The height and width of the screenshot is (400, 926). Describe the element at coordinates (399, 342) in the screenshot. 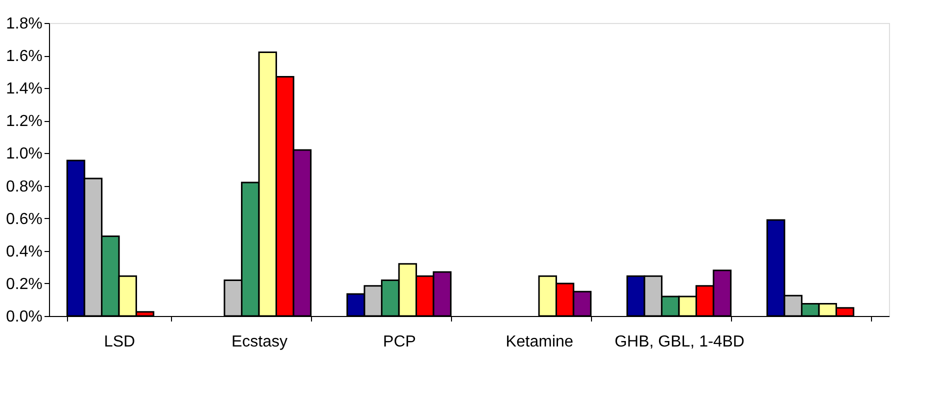

I see `x-tick-label: PCP` at that location.